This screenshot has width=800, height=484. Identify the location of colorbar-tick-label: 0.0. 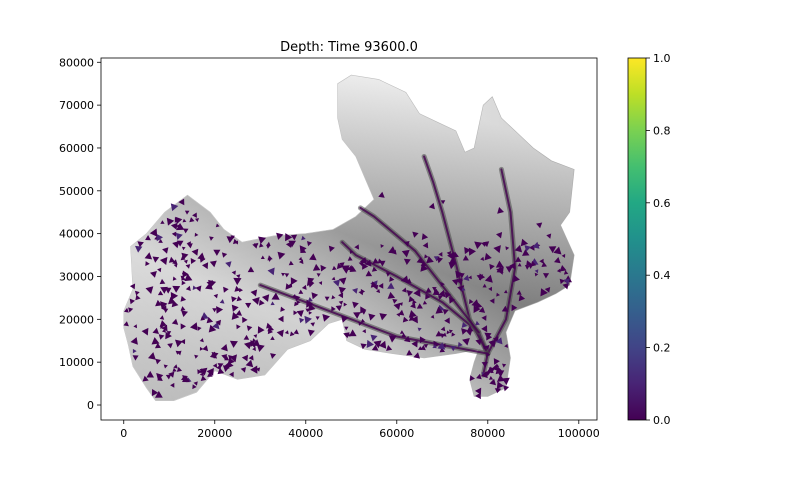
(662, 420).